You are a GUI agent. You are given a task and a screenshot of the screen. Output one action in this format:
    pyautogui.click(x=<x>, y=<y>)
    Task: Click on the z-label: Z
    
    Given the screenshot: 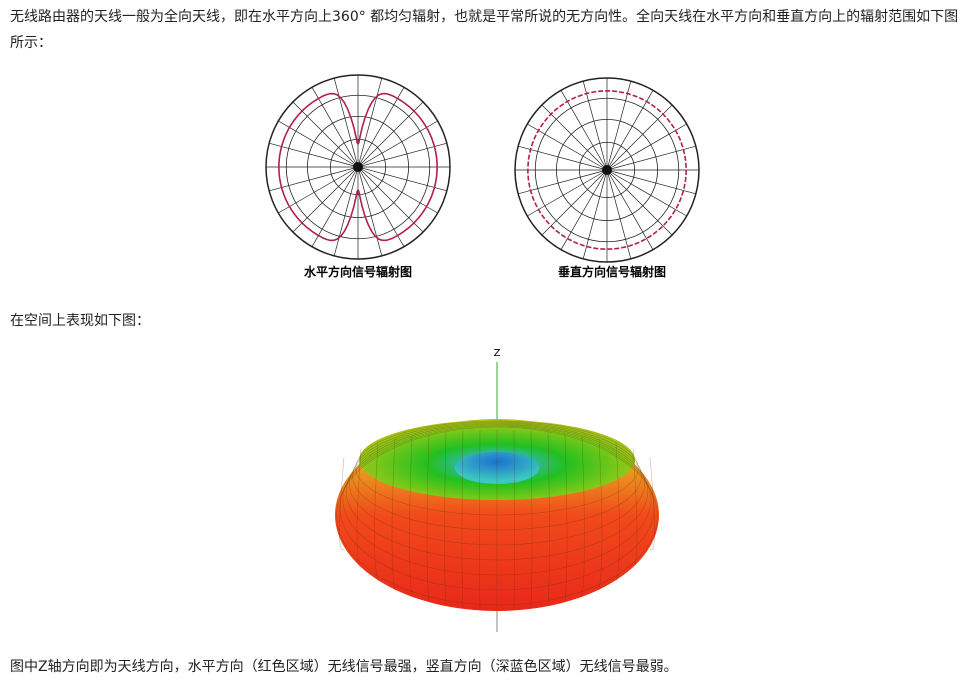 What is the action you would take?
    pyautogui.click(x=497, y=353)
    